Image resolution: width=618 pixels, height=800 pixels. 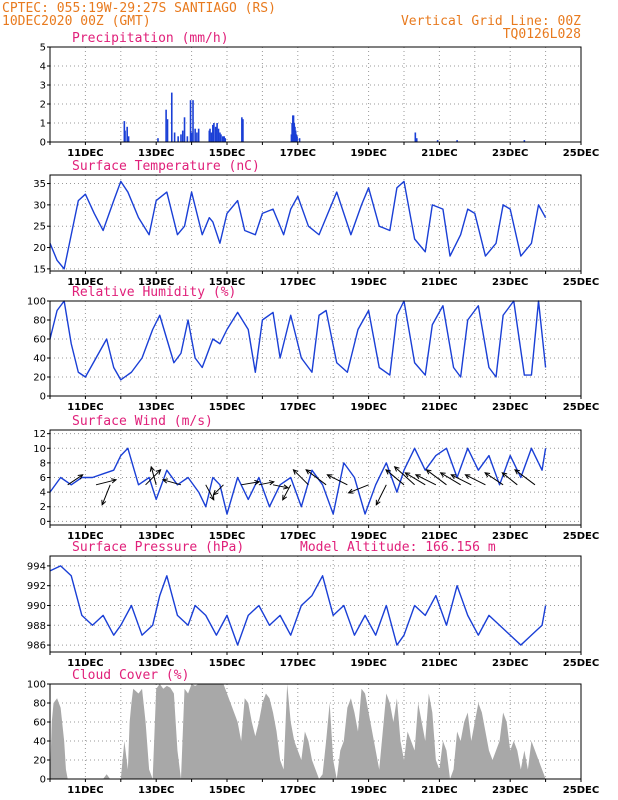 I want to click on wind-ytick: 6, so click(x=43, y=478).